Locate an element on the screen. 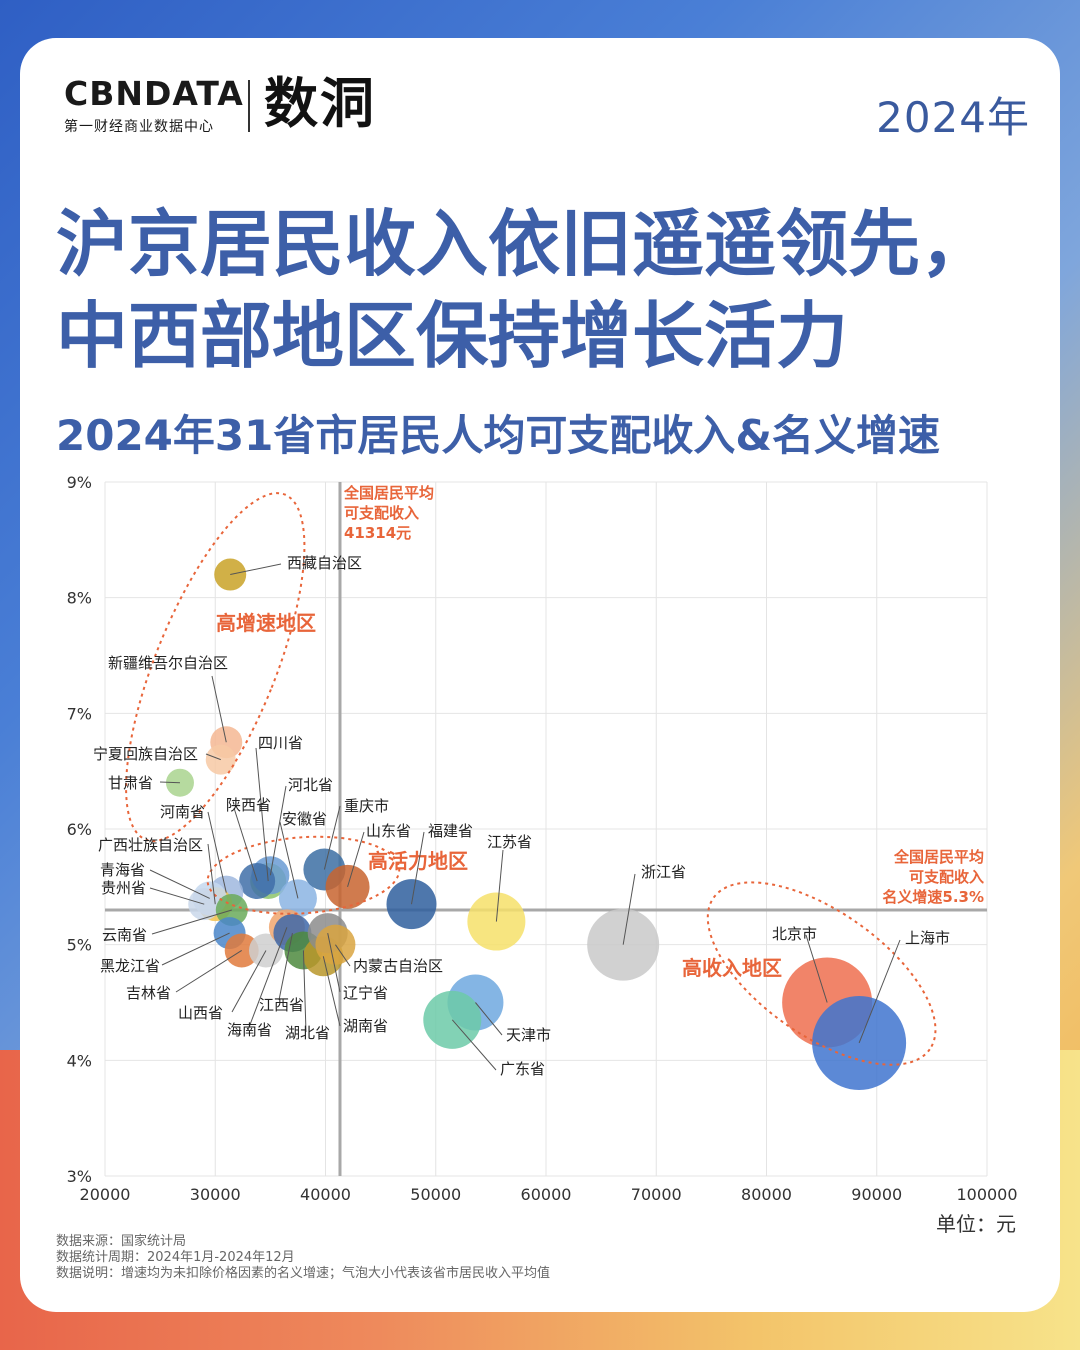 The width and height of the screenshot is (1080, 1350). footnote-source: 数据来源：国家统计局 is located at coordinates (121, 1241).